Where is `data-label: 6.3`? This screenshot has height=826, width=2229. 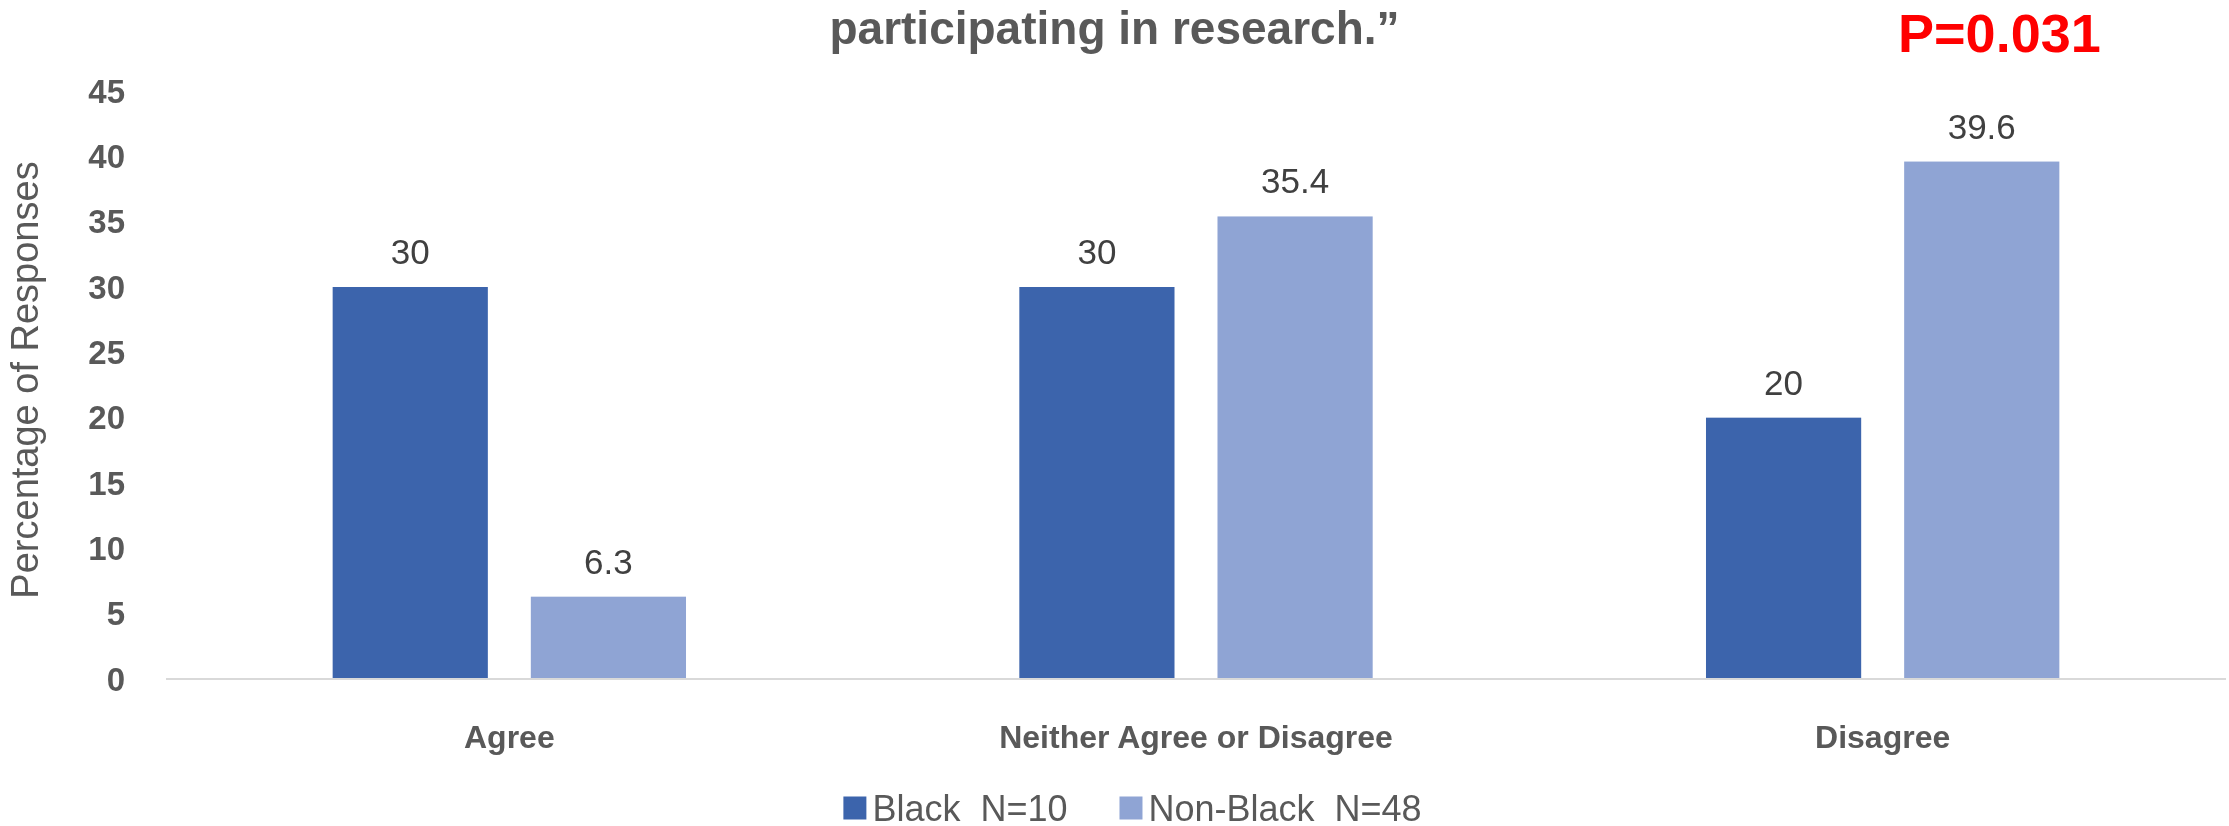 data-label: 6.3 is located at coordinates (608, 561).